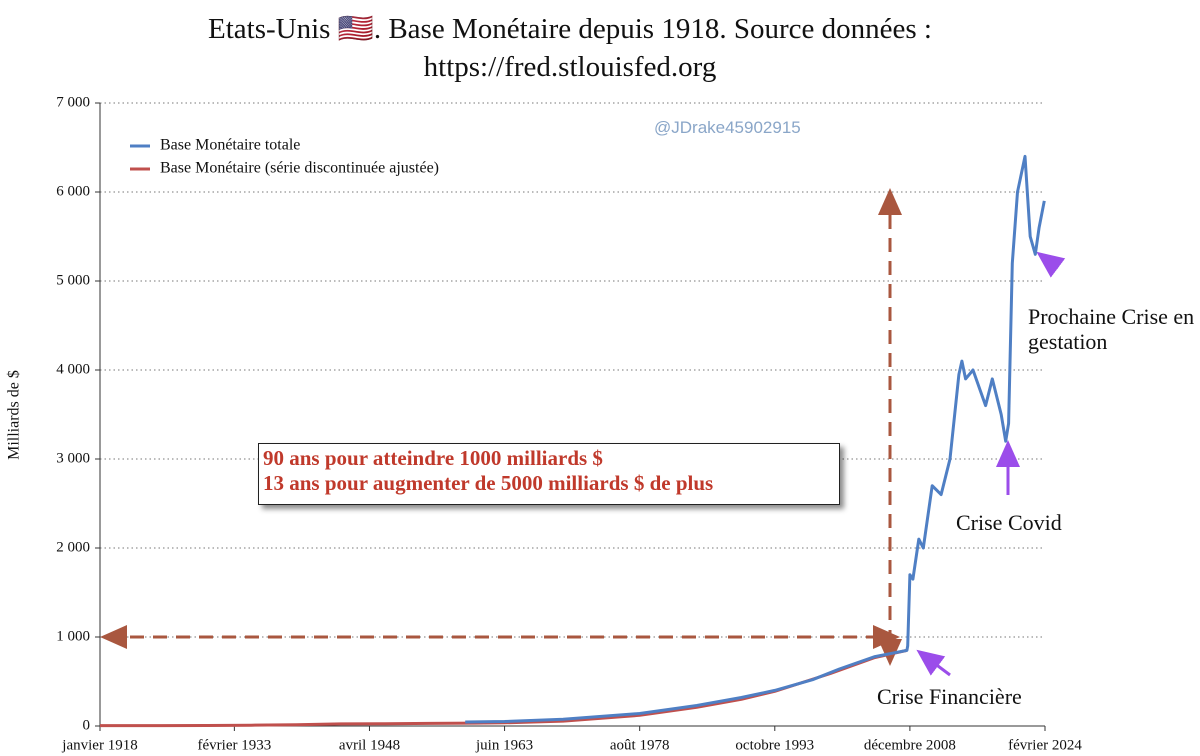  What do you see at coordinates (73, 636) in the screenshot?
I see `y-tick-label: 1 000` at bounding box center [73, 636].